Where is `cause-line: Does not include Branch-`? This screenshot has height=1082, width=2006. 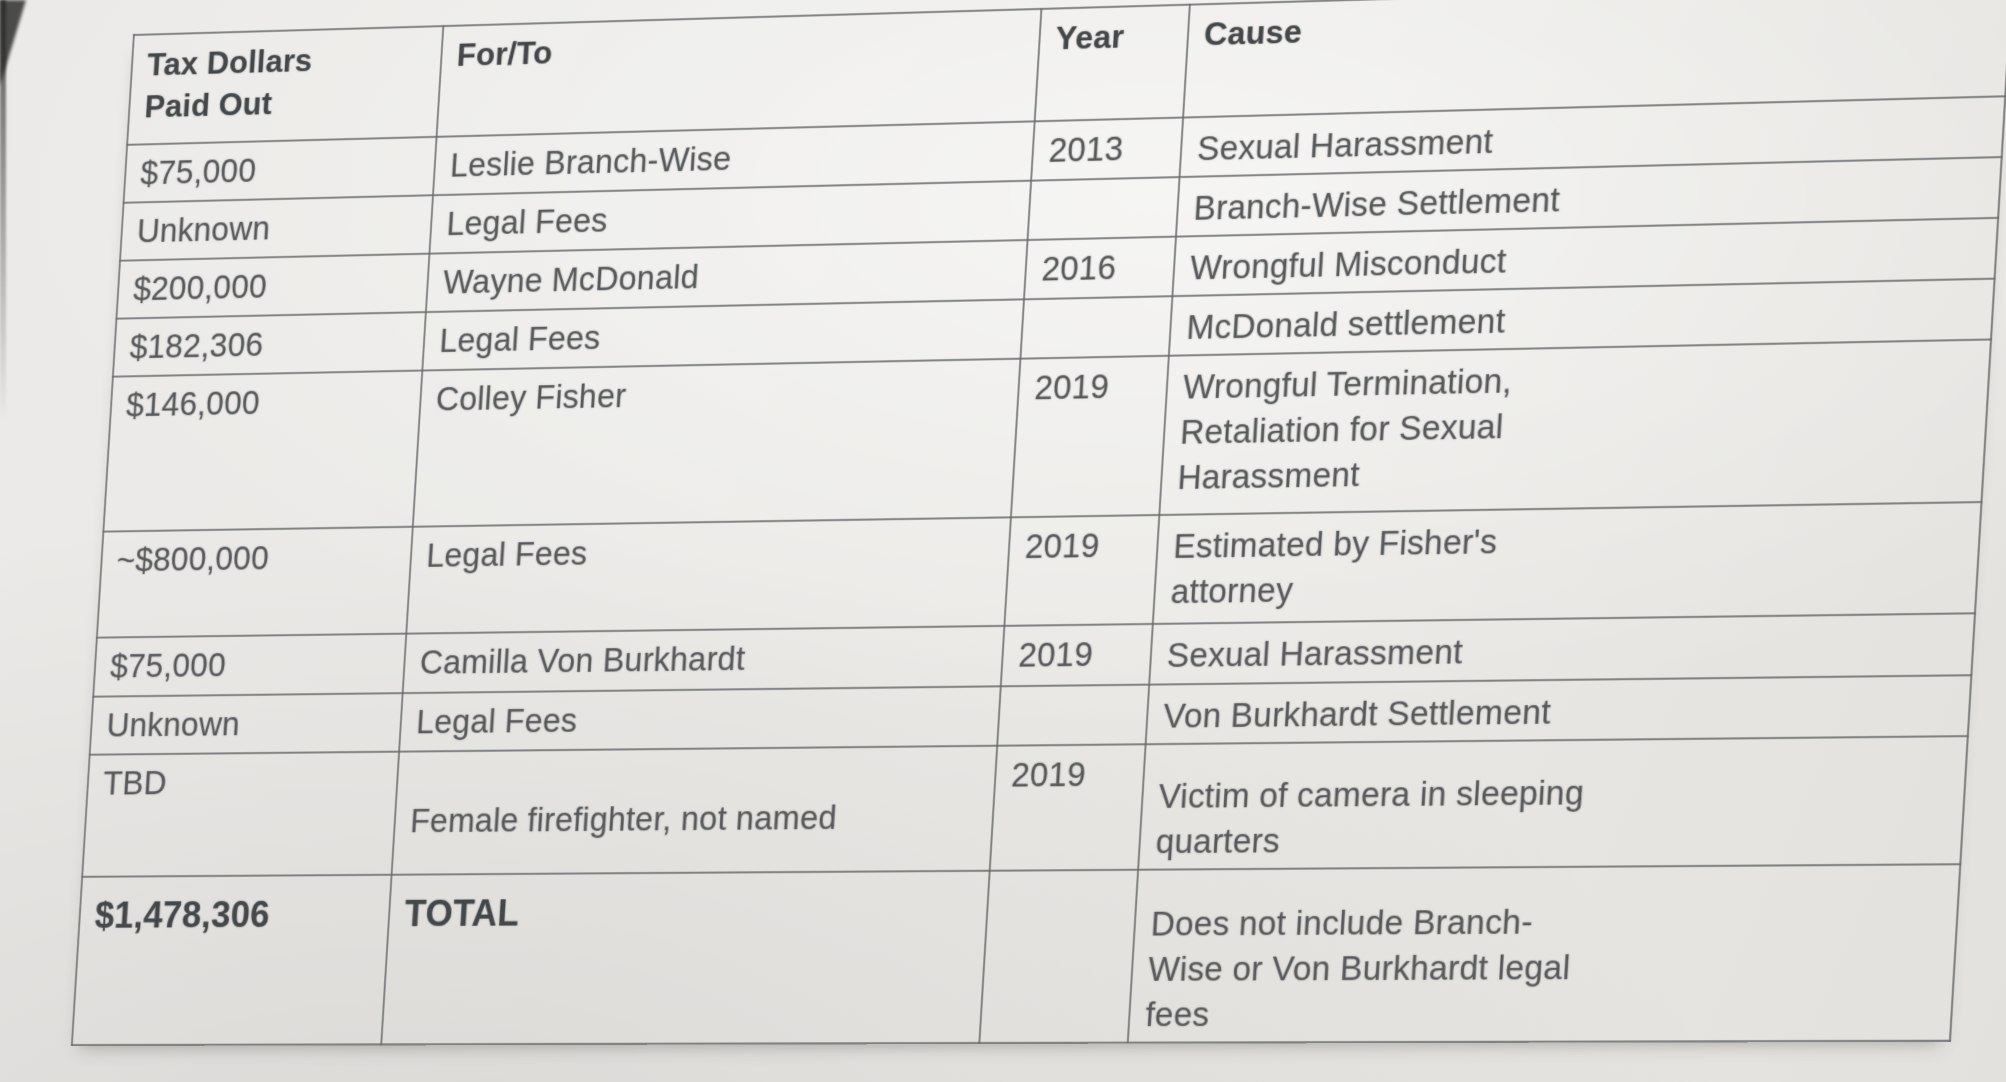 cause-line: Does not include Branch- is located at coordinates (1341, 922).